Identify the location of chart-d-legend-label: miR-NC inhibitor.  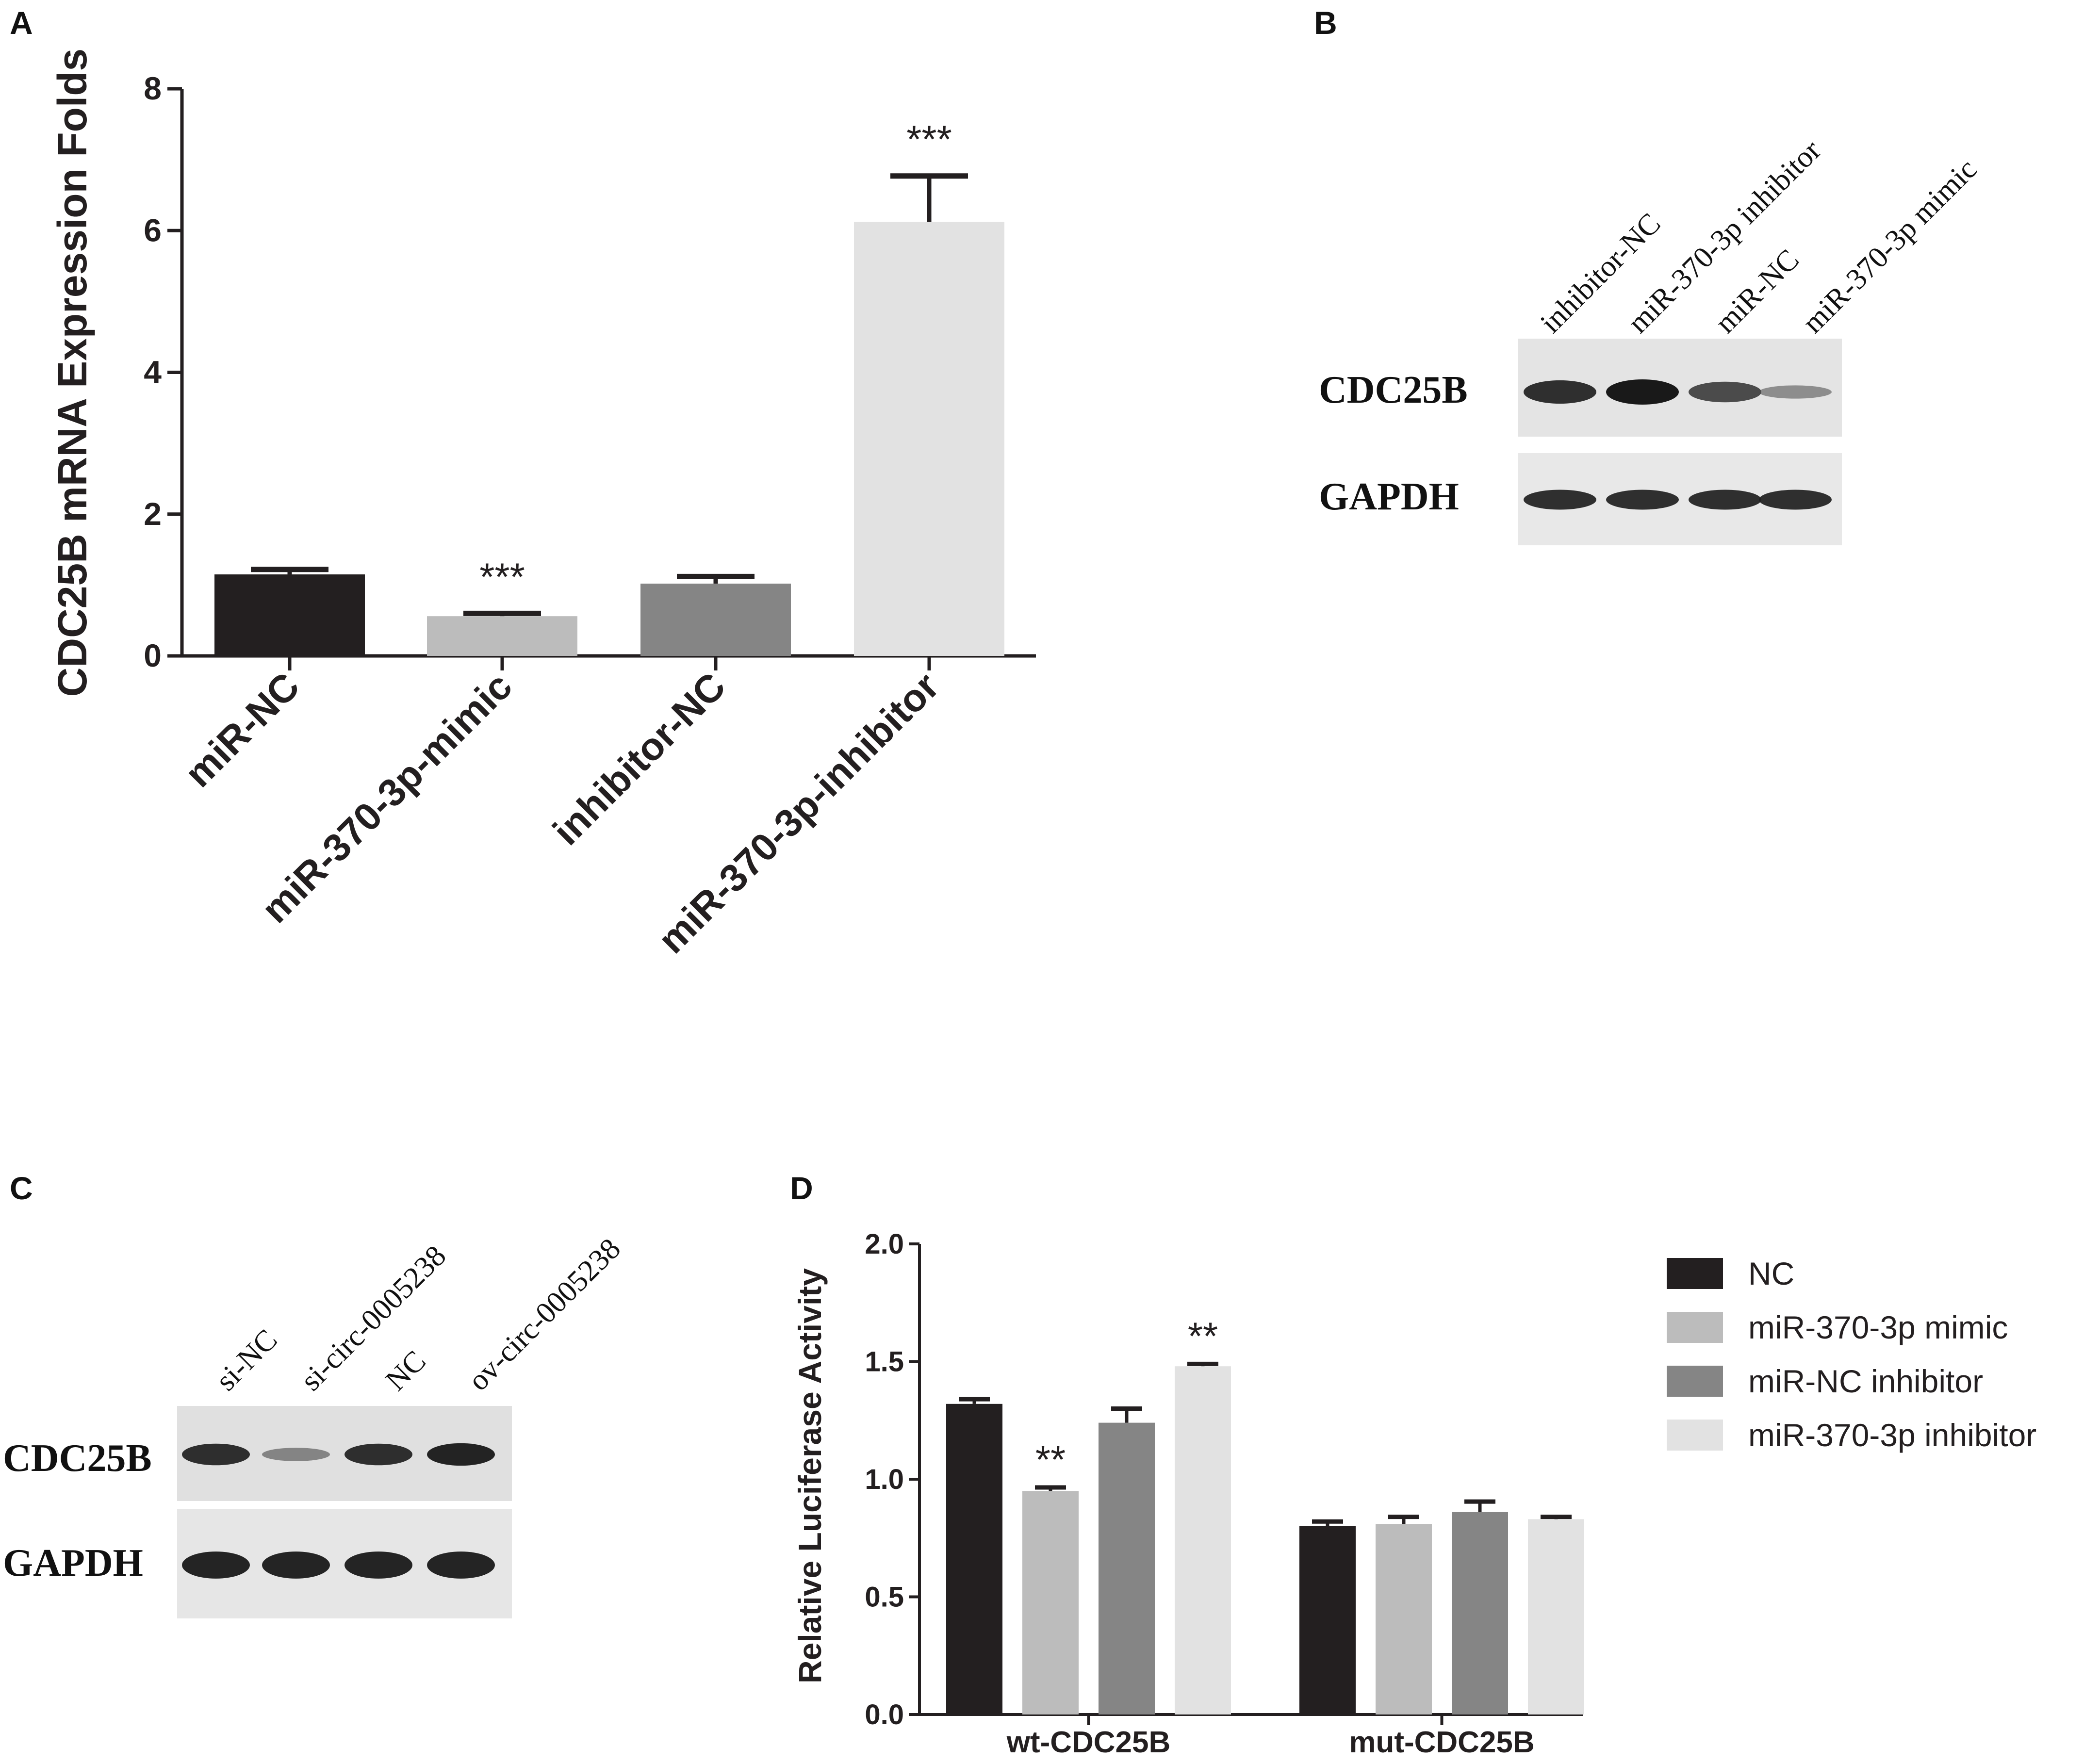
(1865, 1381).